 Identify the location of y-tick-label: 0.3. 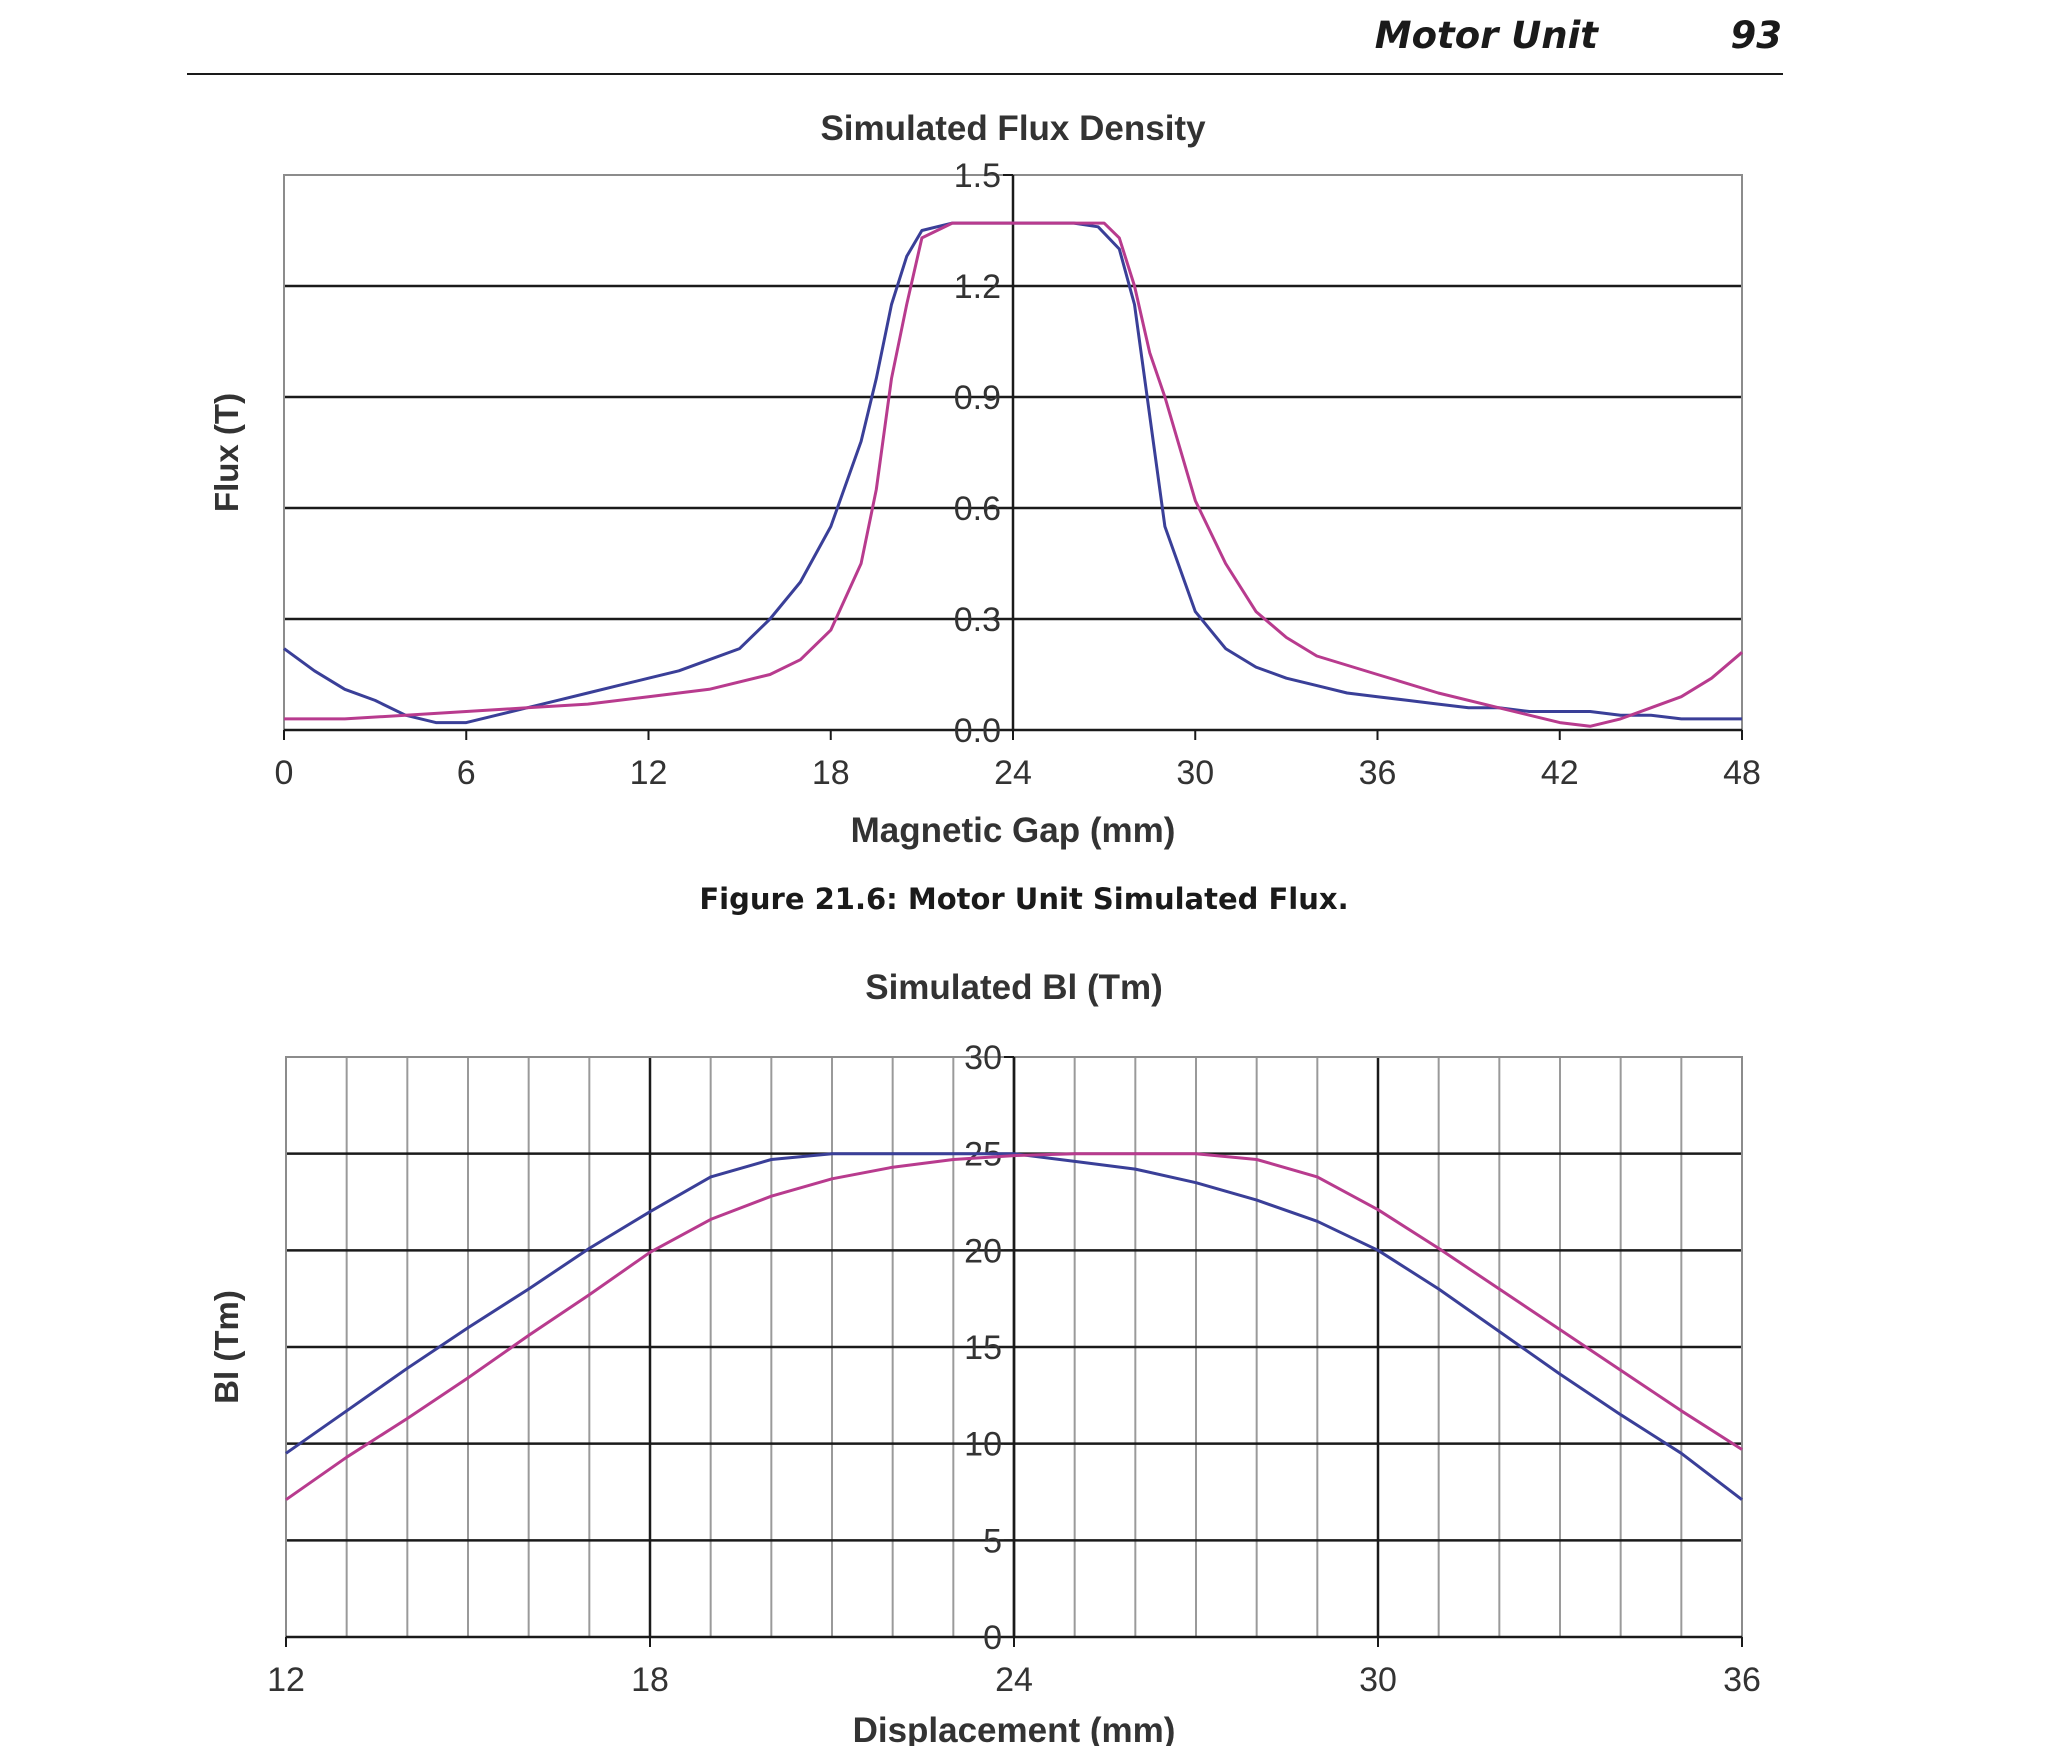
(977, 620).